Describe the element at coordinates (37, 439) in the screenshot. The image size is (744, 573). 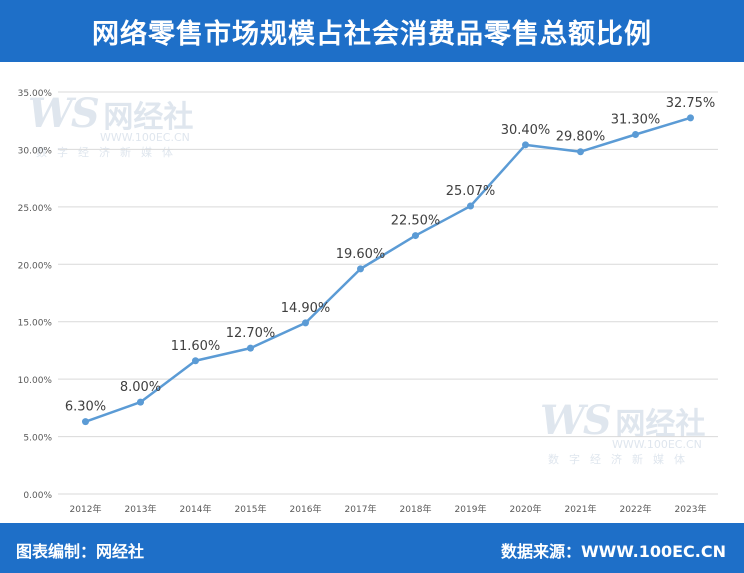
I see `y-tick-label: 5.00%` at that location.